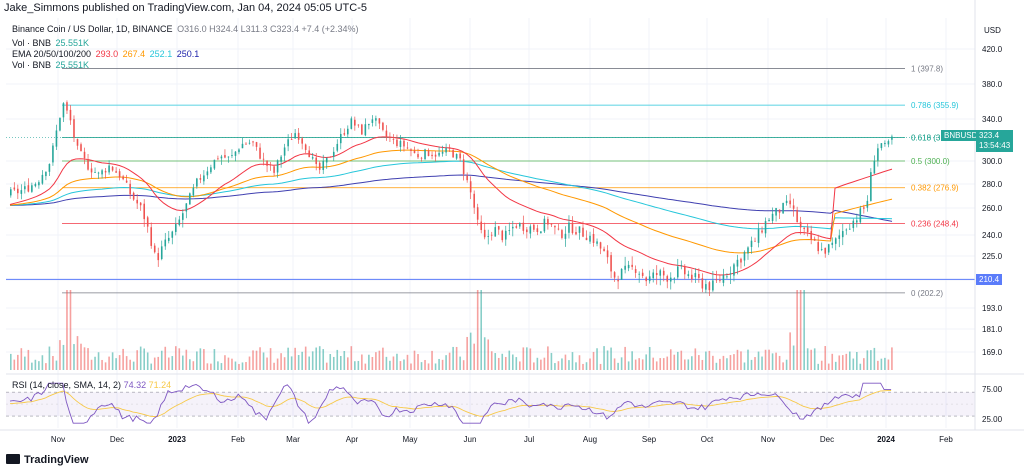 The height and width of the screenshot is (472, 1024). Describe the element at coordinates (91, 385) in the screenshot. I see `rsi-legend: RSI (14, close, SMA, 14, 2) 74.32 71.24` at that location.